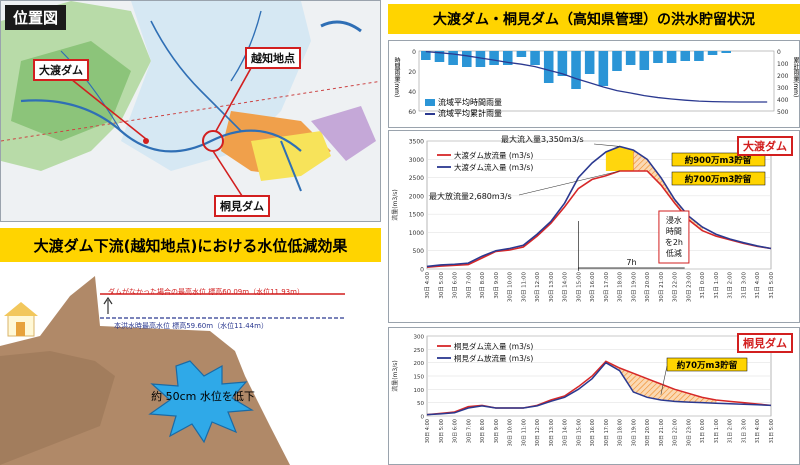 Image resolution: width=800 pixels, height=465 pixels. What do you see at coordinates (419, 378) in the screenshot?
I see `y-tick-label: 150` at bounding box center [419, 378].